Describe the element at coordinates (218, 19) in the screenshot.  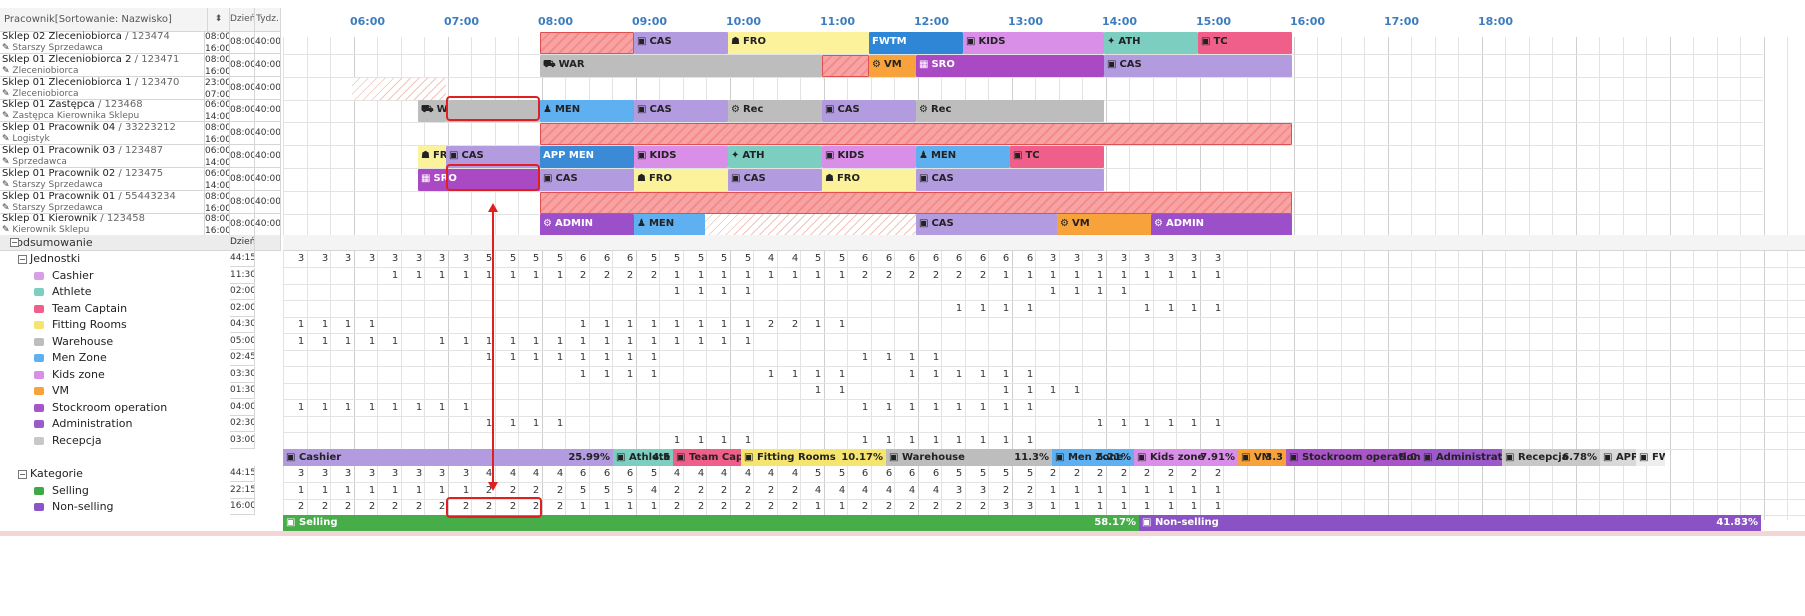
I see `sort-toggle-icon: ⬍` at that location.